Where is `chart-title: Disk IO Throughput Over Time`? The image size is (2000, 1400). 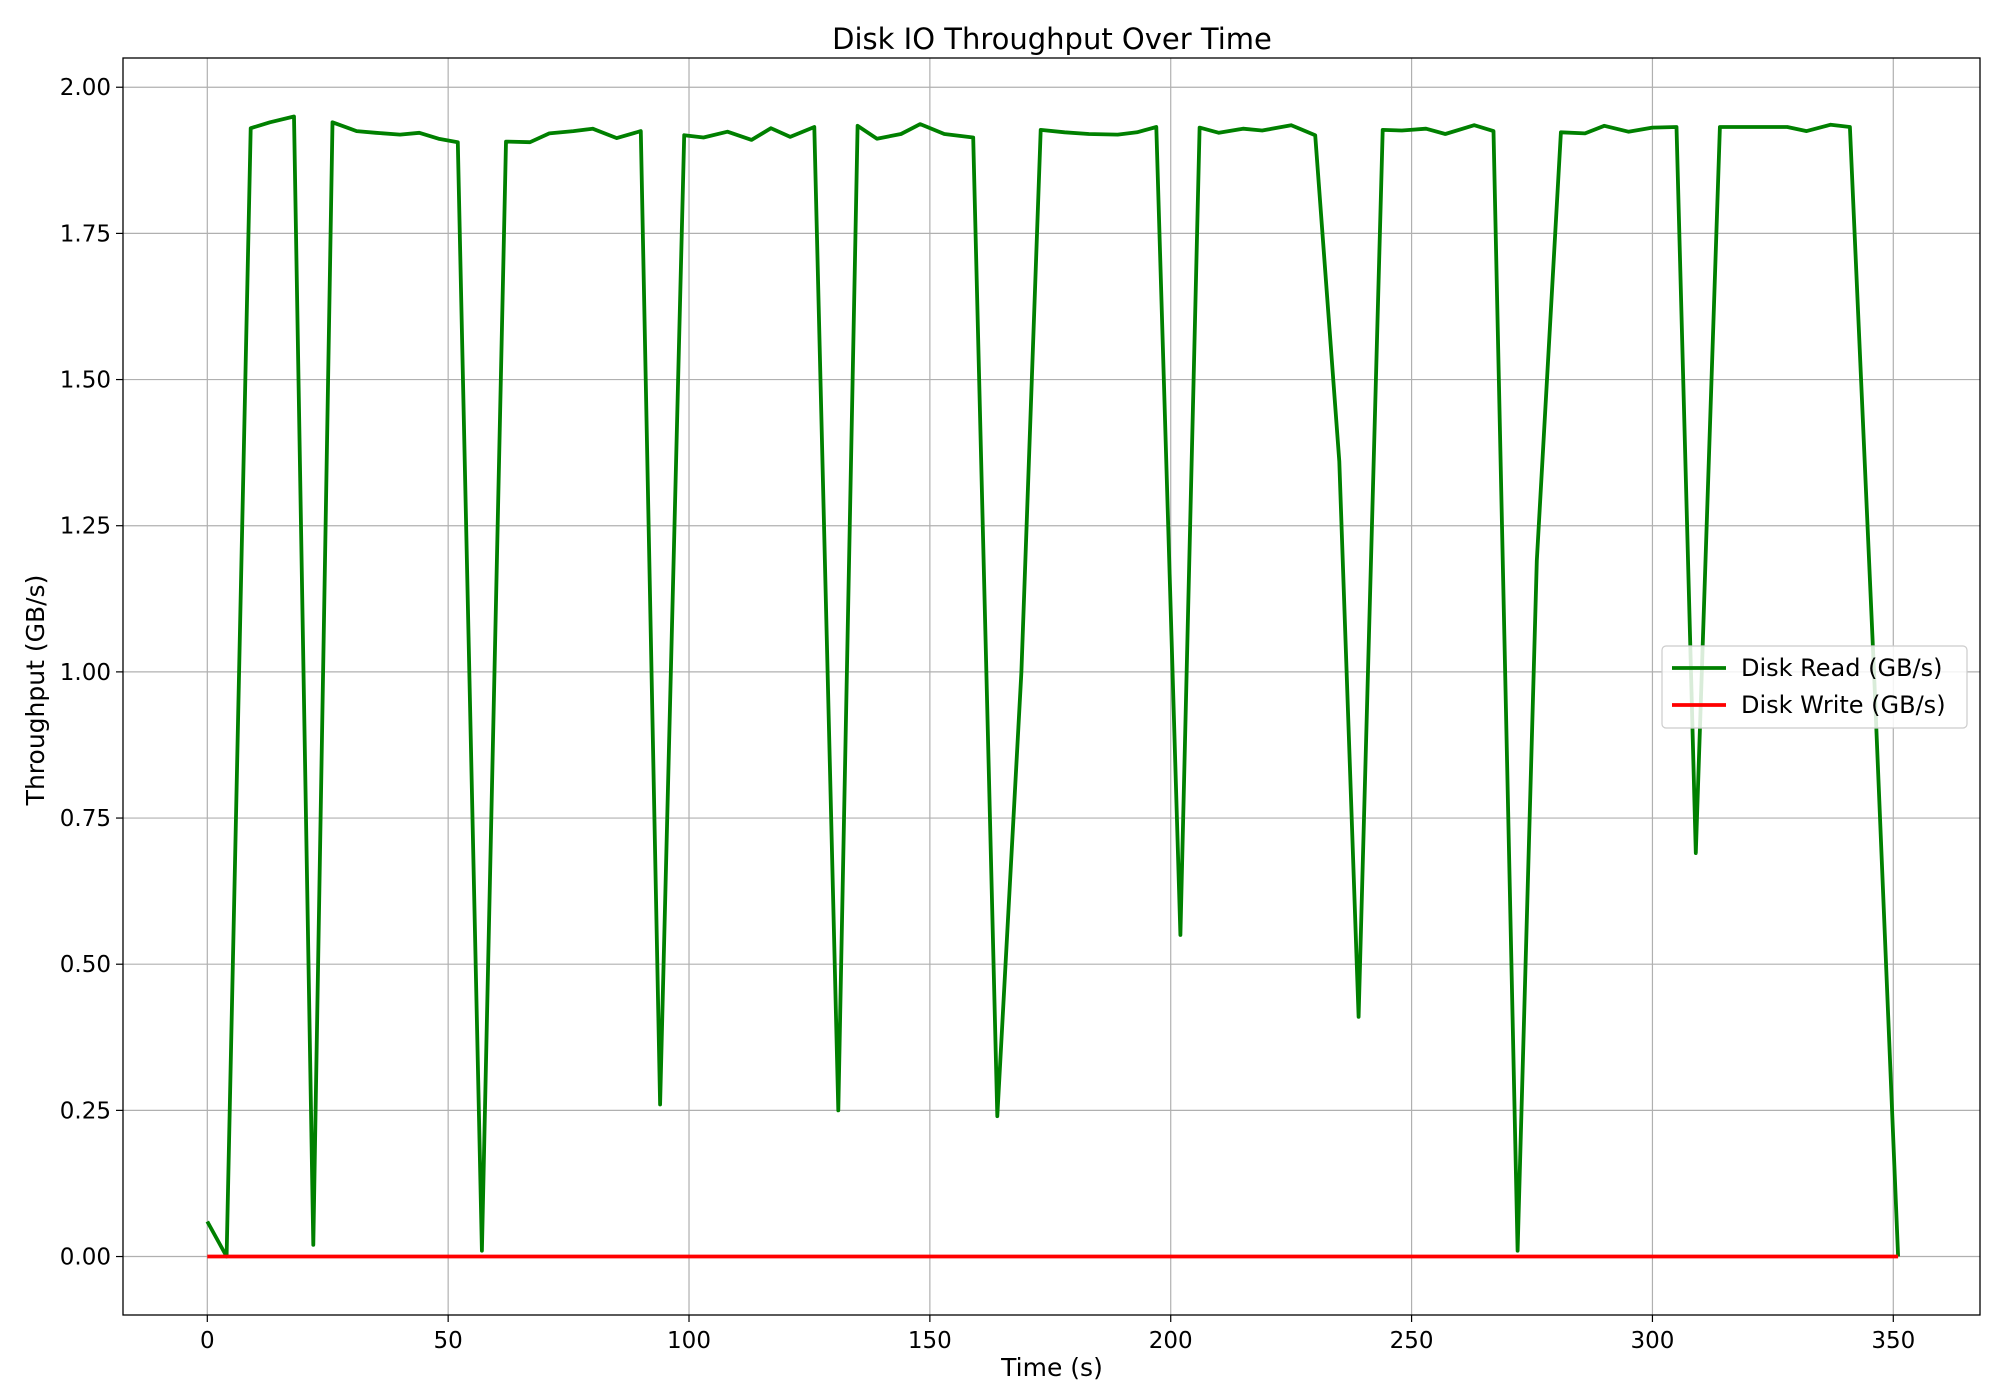 chart-title: Disk IO Throughput Over Time is located at coordinates (1052, 39).